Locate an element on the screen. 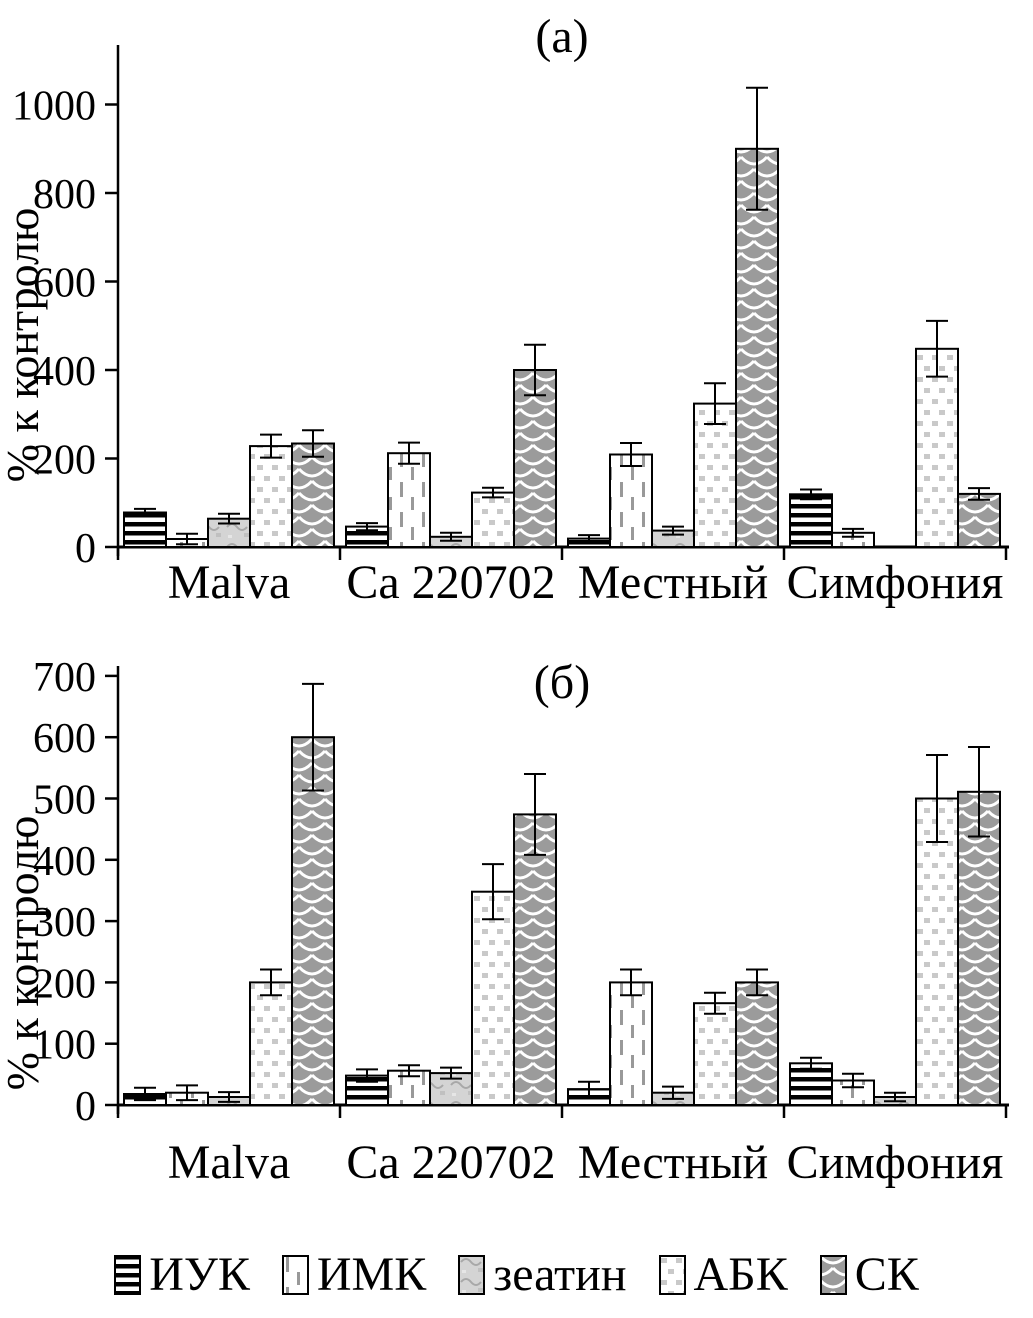  legend-swatch-hstripes is located at coordinates (128, 1275).